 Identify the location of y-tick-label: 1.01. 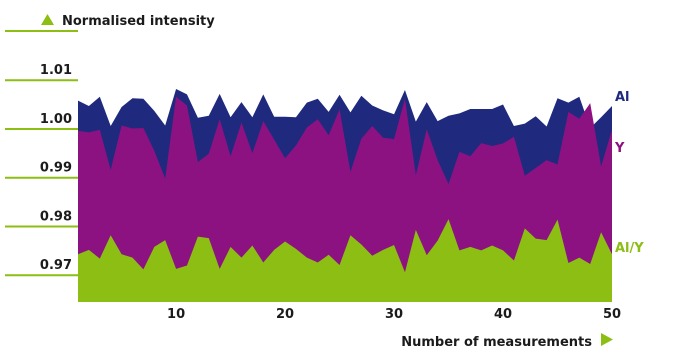
(56, 70).